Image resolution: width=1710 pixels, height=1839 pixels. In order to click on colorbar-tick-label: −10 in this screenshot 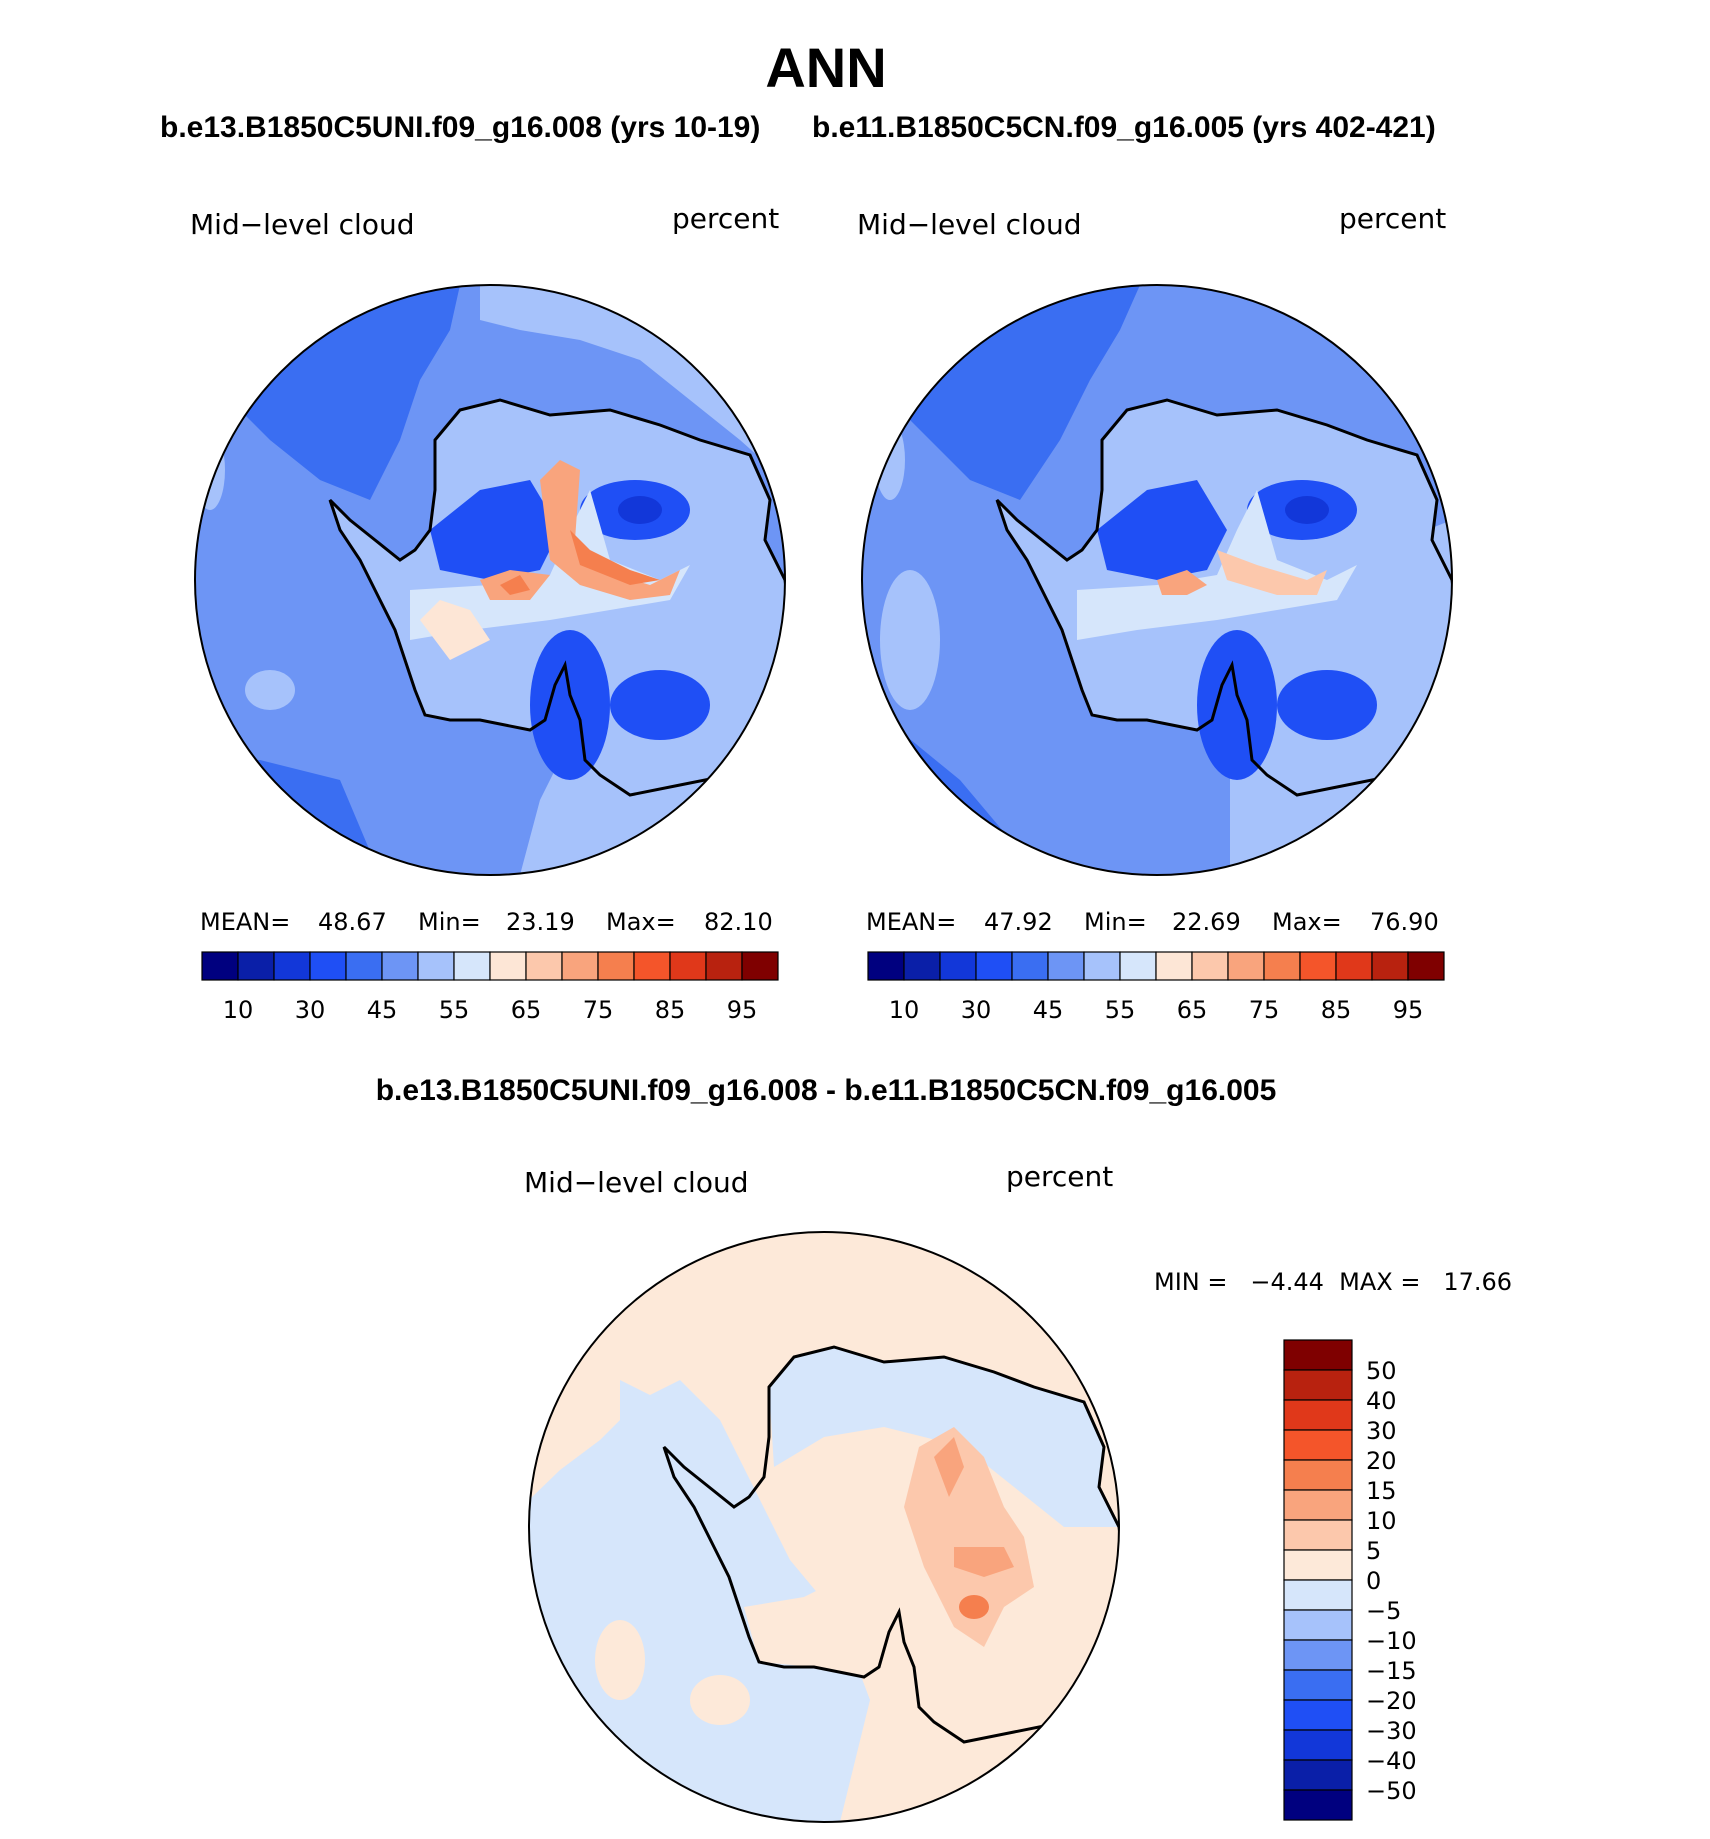, I will do `click(1391, 1641)`.